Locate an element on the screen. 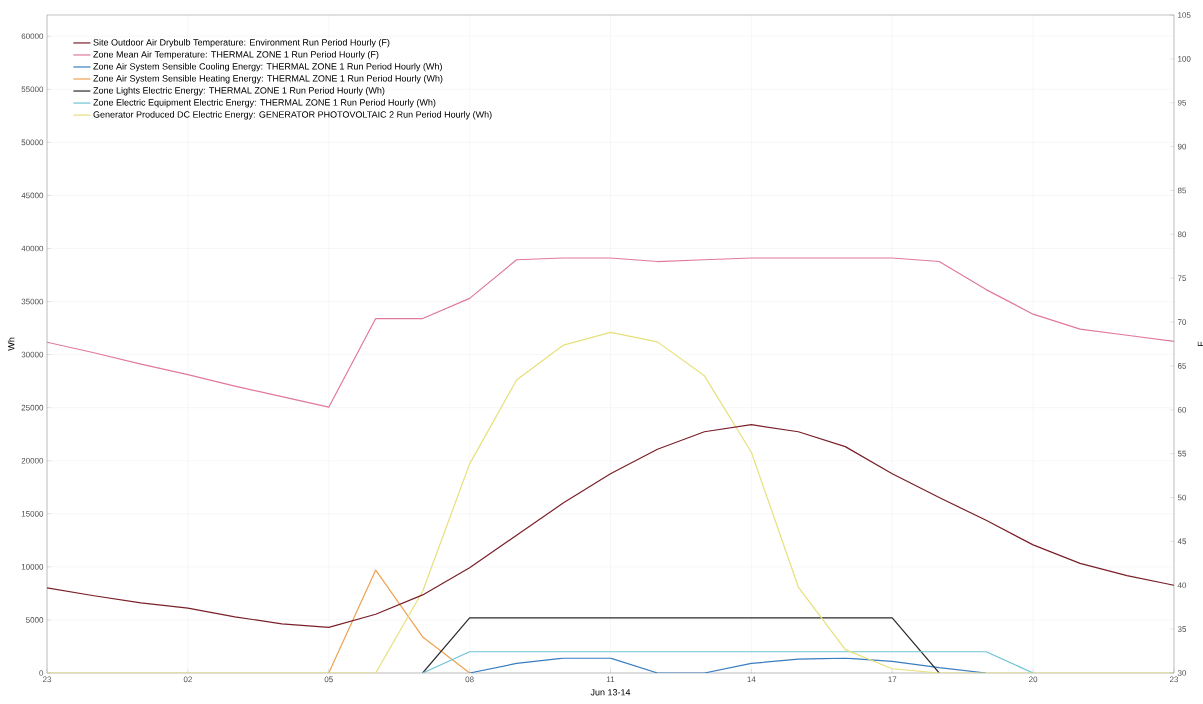 This screenshot has width=1203, height=704. y2-tick-label: 30 is located at coordinates (1182, 673).